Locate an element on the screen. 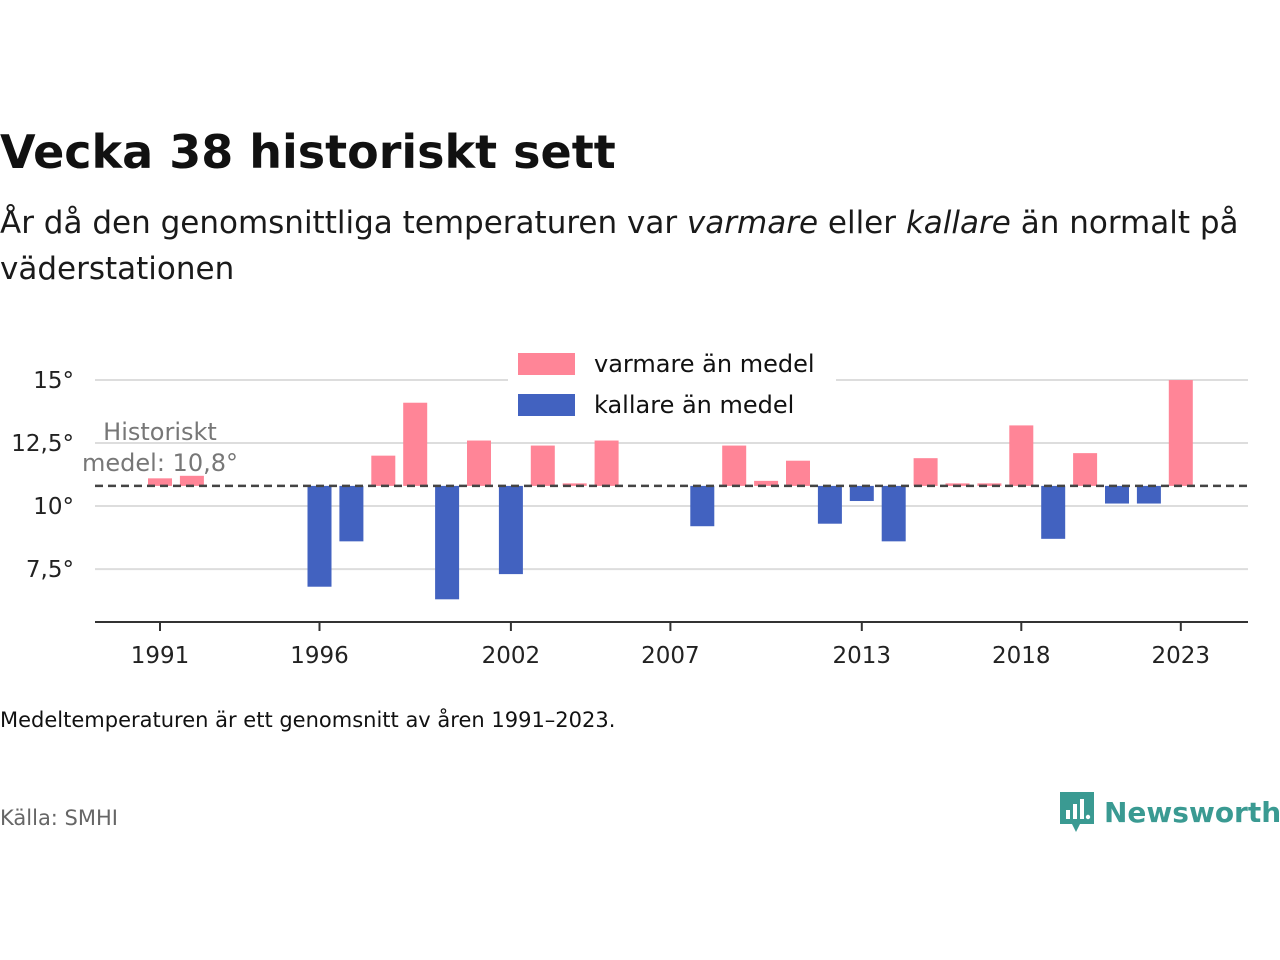 This screenshot has width=1280, height=960. newsworthy-logo-icon is located at coordinates (1077, 812).